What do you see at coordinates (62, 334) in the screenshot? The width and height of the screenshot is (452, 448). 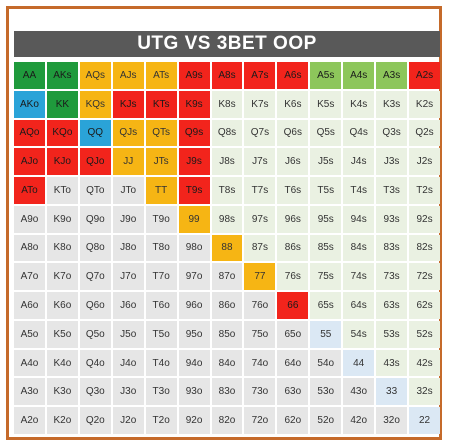 I see `hand-cell: K5o` at bounding box center [62, 334].